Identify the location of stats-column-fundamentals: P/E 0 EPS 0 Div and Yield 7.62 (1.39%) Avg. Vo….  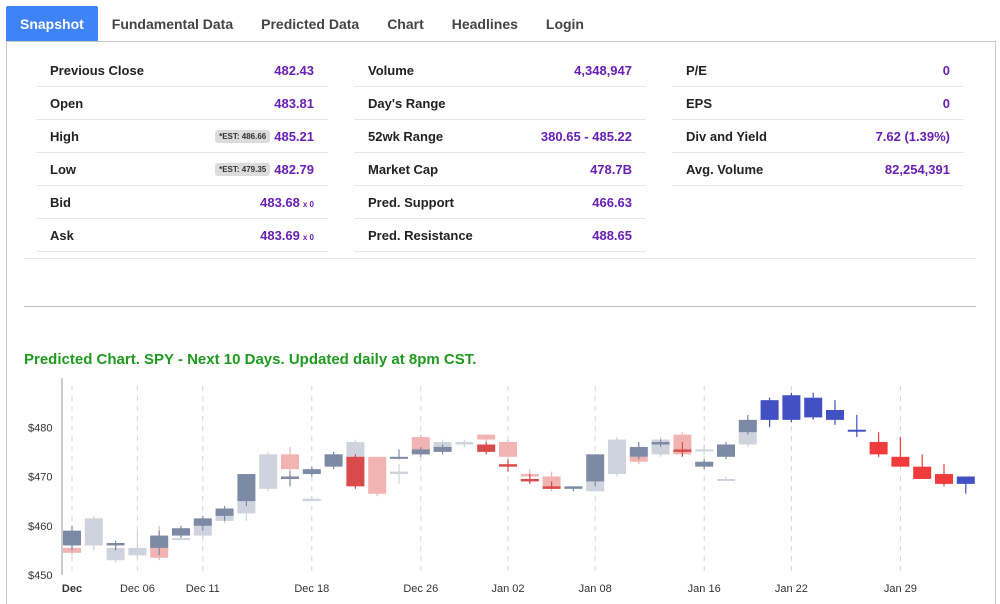
(818, 120).